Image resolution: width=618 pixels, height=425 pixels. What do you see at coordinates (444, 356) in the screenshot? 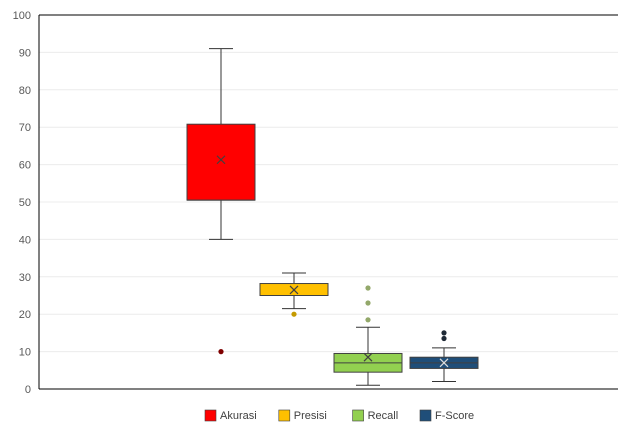
I see `box-f-score` at bounding box center [444, 356].